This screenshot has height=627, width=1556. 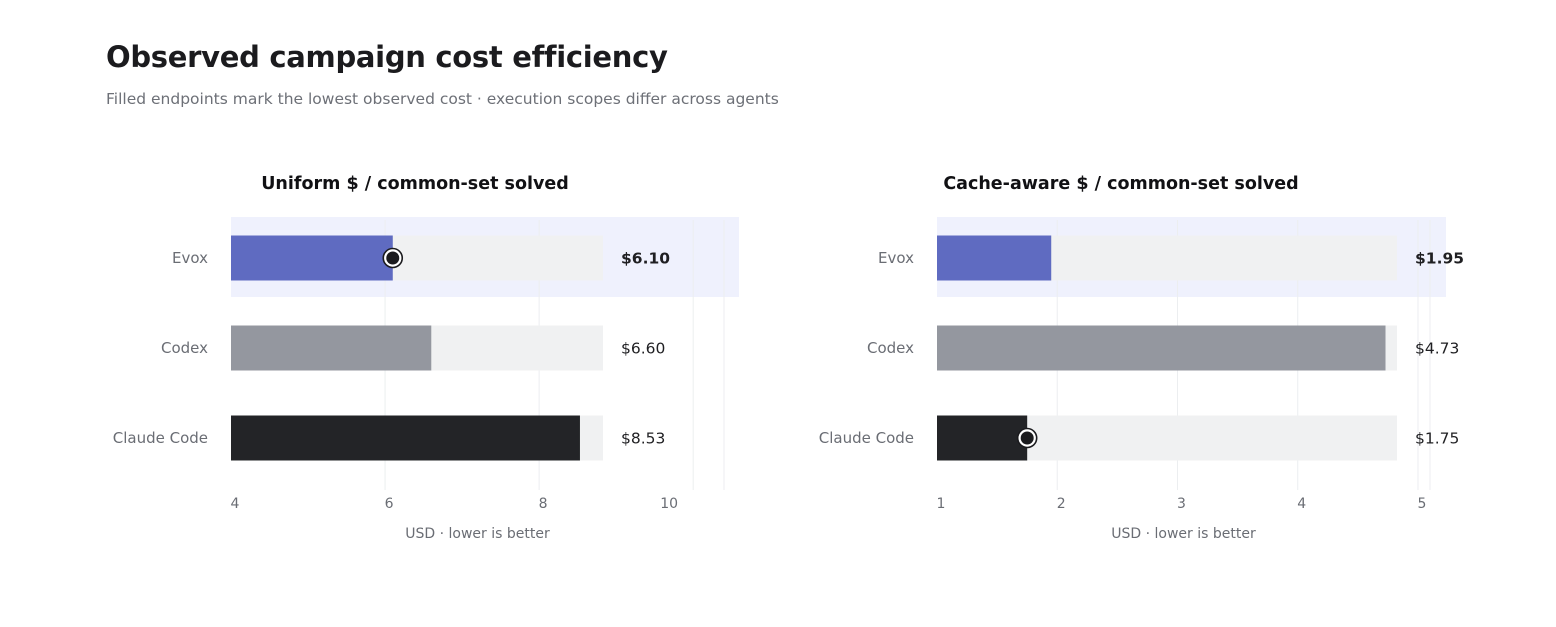 What do you see at coordinates (1437, 349) in the screenshot?
I see `value-label-codex: $4.73` at bounding box center [1437, 349].